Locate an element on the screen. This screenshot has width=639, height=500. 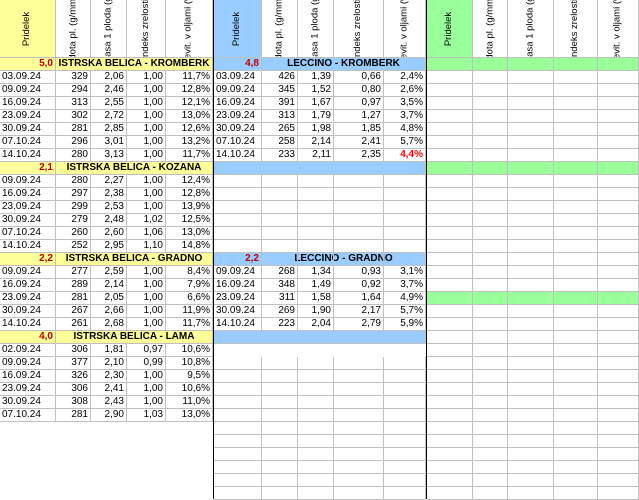
left-cell: 3,01 is located at coordinates (109, 142).